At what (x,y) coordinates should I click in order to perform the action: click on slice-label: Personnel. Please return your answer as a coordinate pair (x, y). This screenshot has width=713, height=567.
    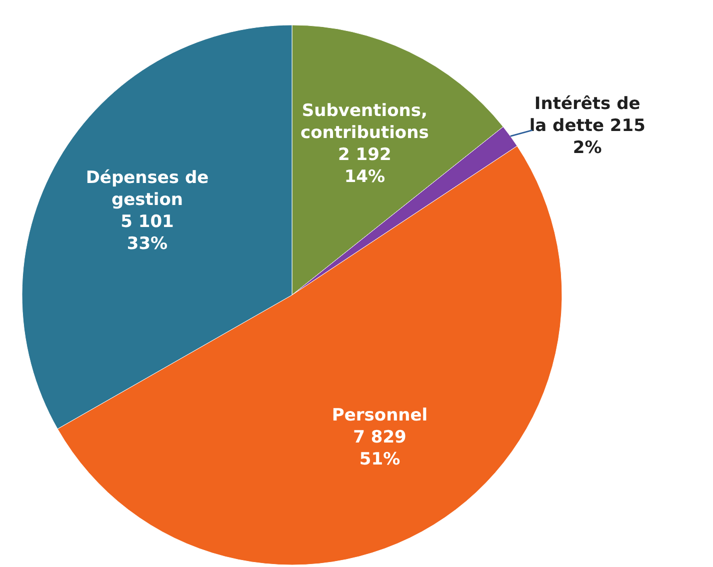
    Looking at the image, I should click on (380, 416).